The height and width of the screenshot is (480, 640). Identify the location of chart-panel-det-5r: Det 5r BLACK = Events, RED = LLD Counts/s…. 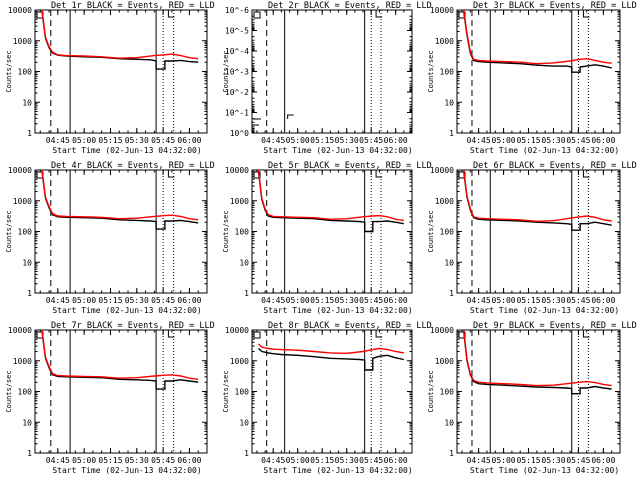
(327, 238).